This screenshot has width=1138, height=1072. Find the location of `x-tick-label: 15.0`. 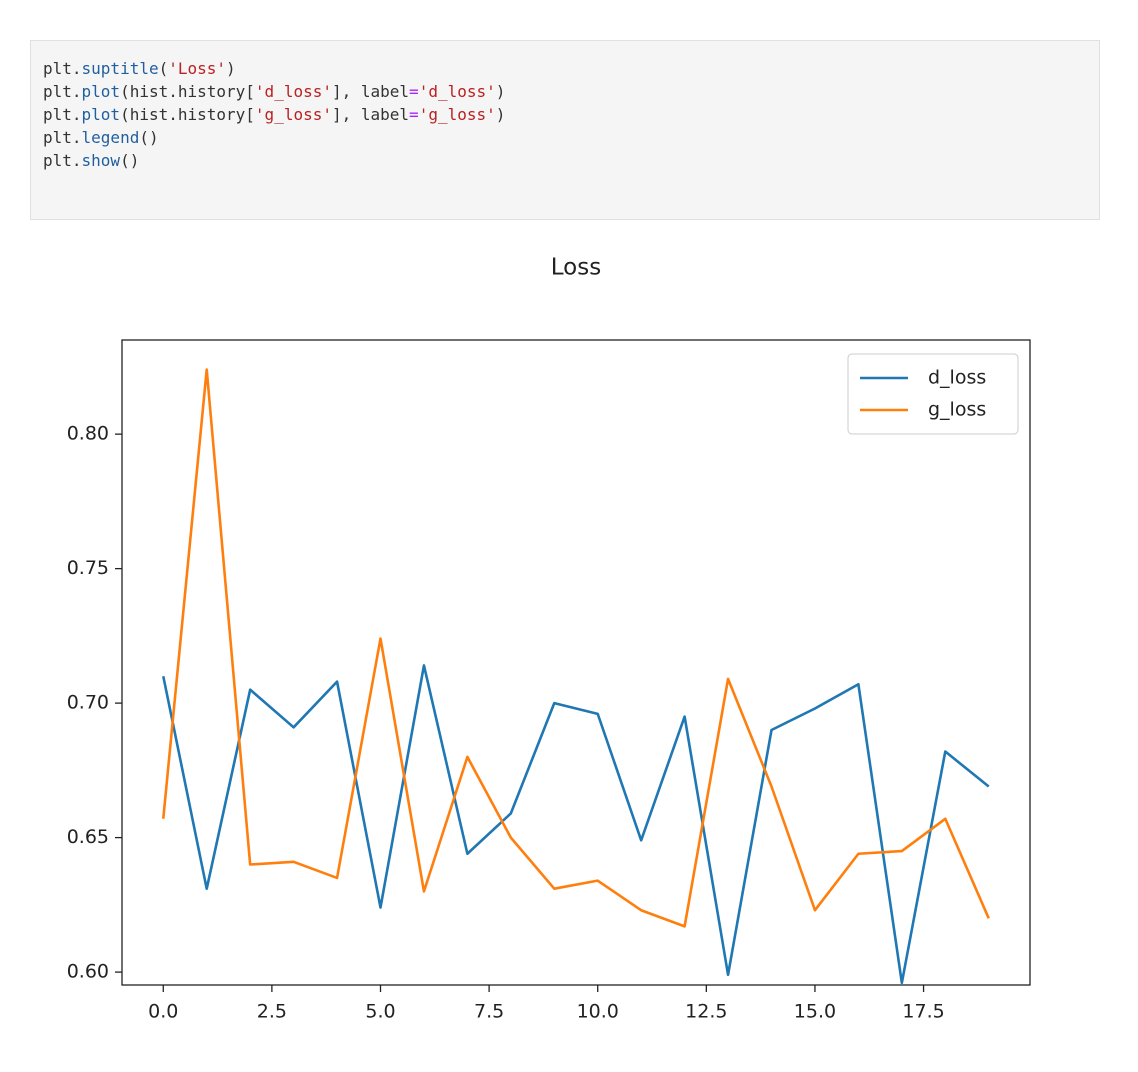

x-tick-label: 15.0 is located at coordinates (815, 1012).